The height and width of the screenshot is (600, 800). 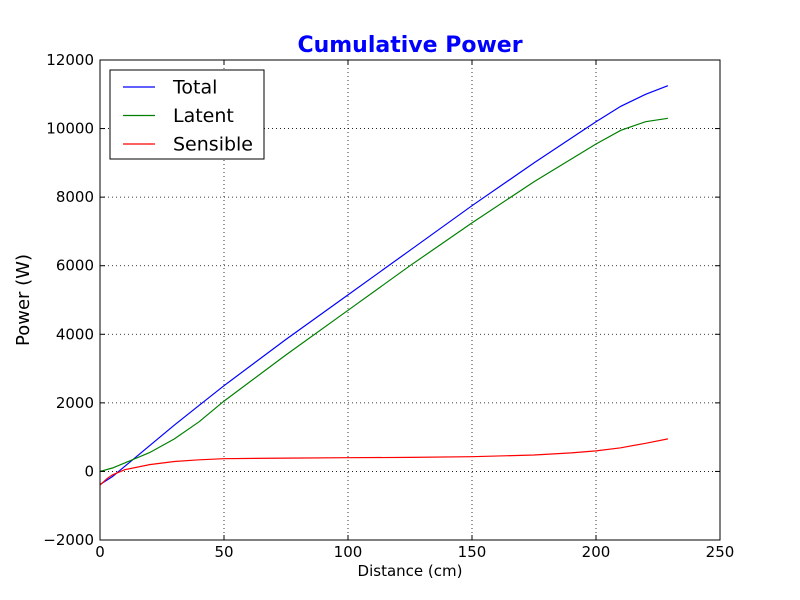 I want to click on legend-label-total: Total, so click(x=194, y=88).